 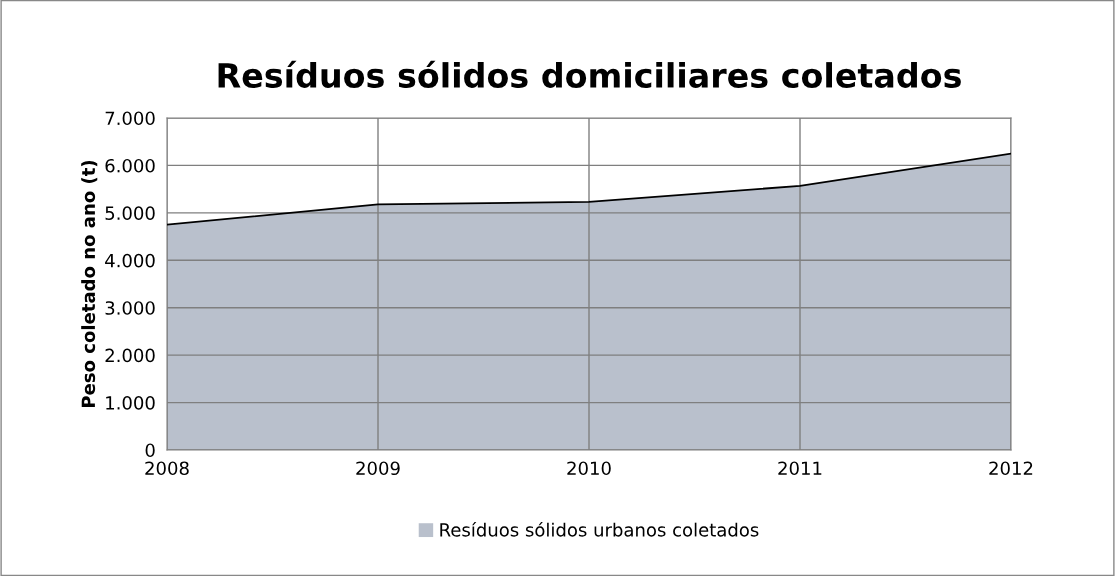 What do you see at coordinates (150, 450) in the screenshot?
I see `y-tick-label: 0` at bounding box center [150, 450].